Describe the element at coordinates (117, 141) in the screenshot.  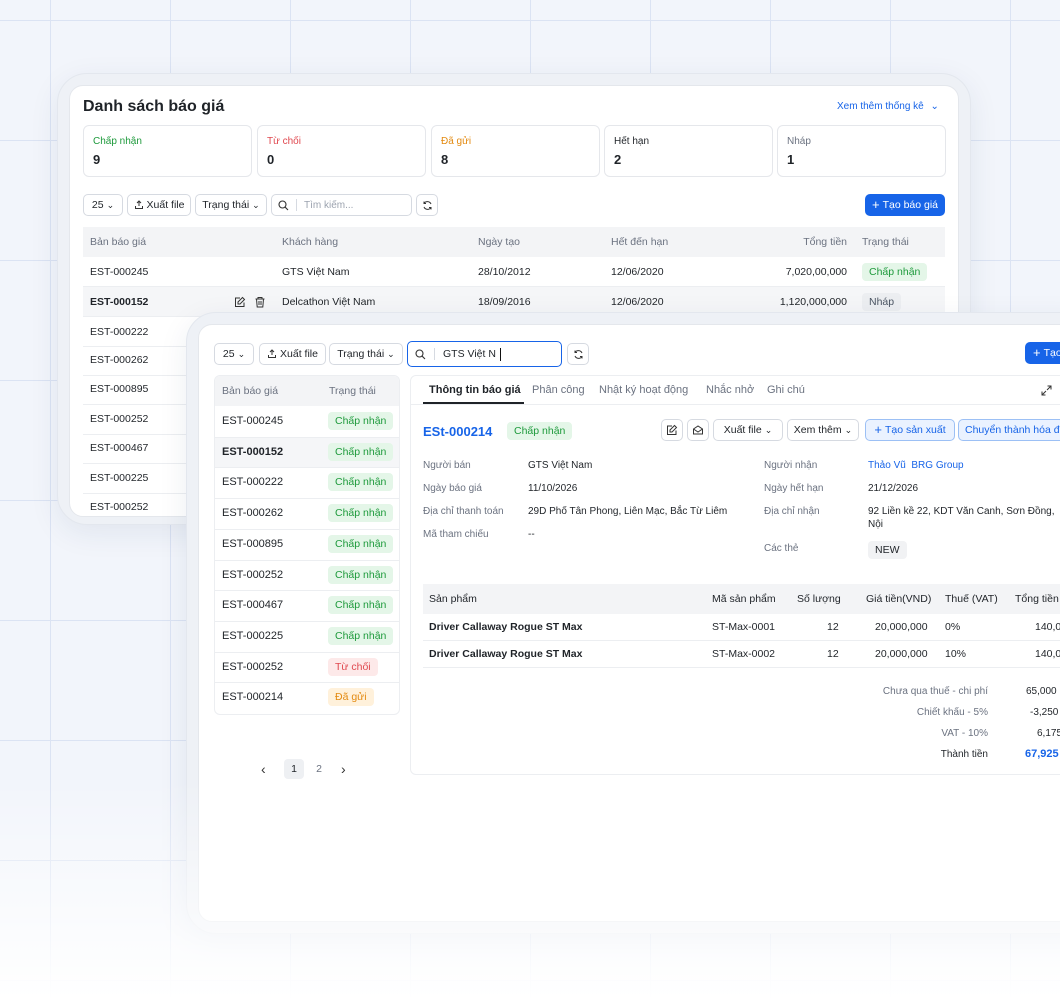
I see `stat-label: Chấp nhận` at that location.